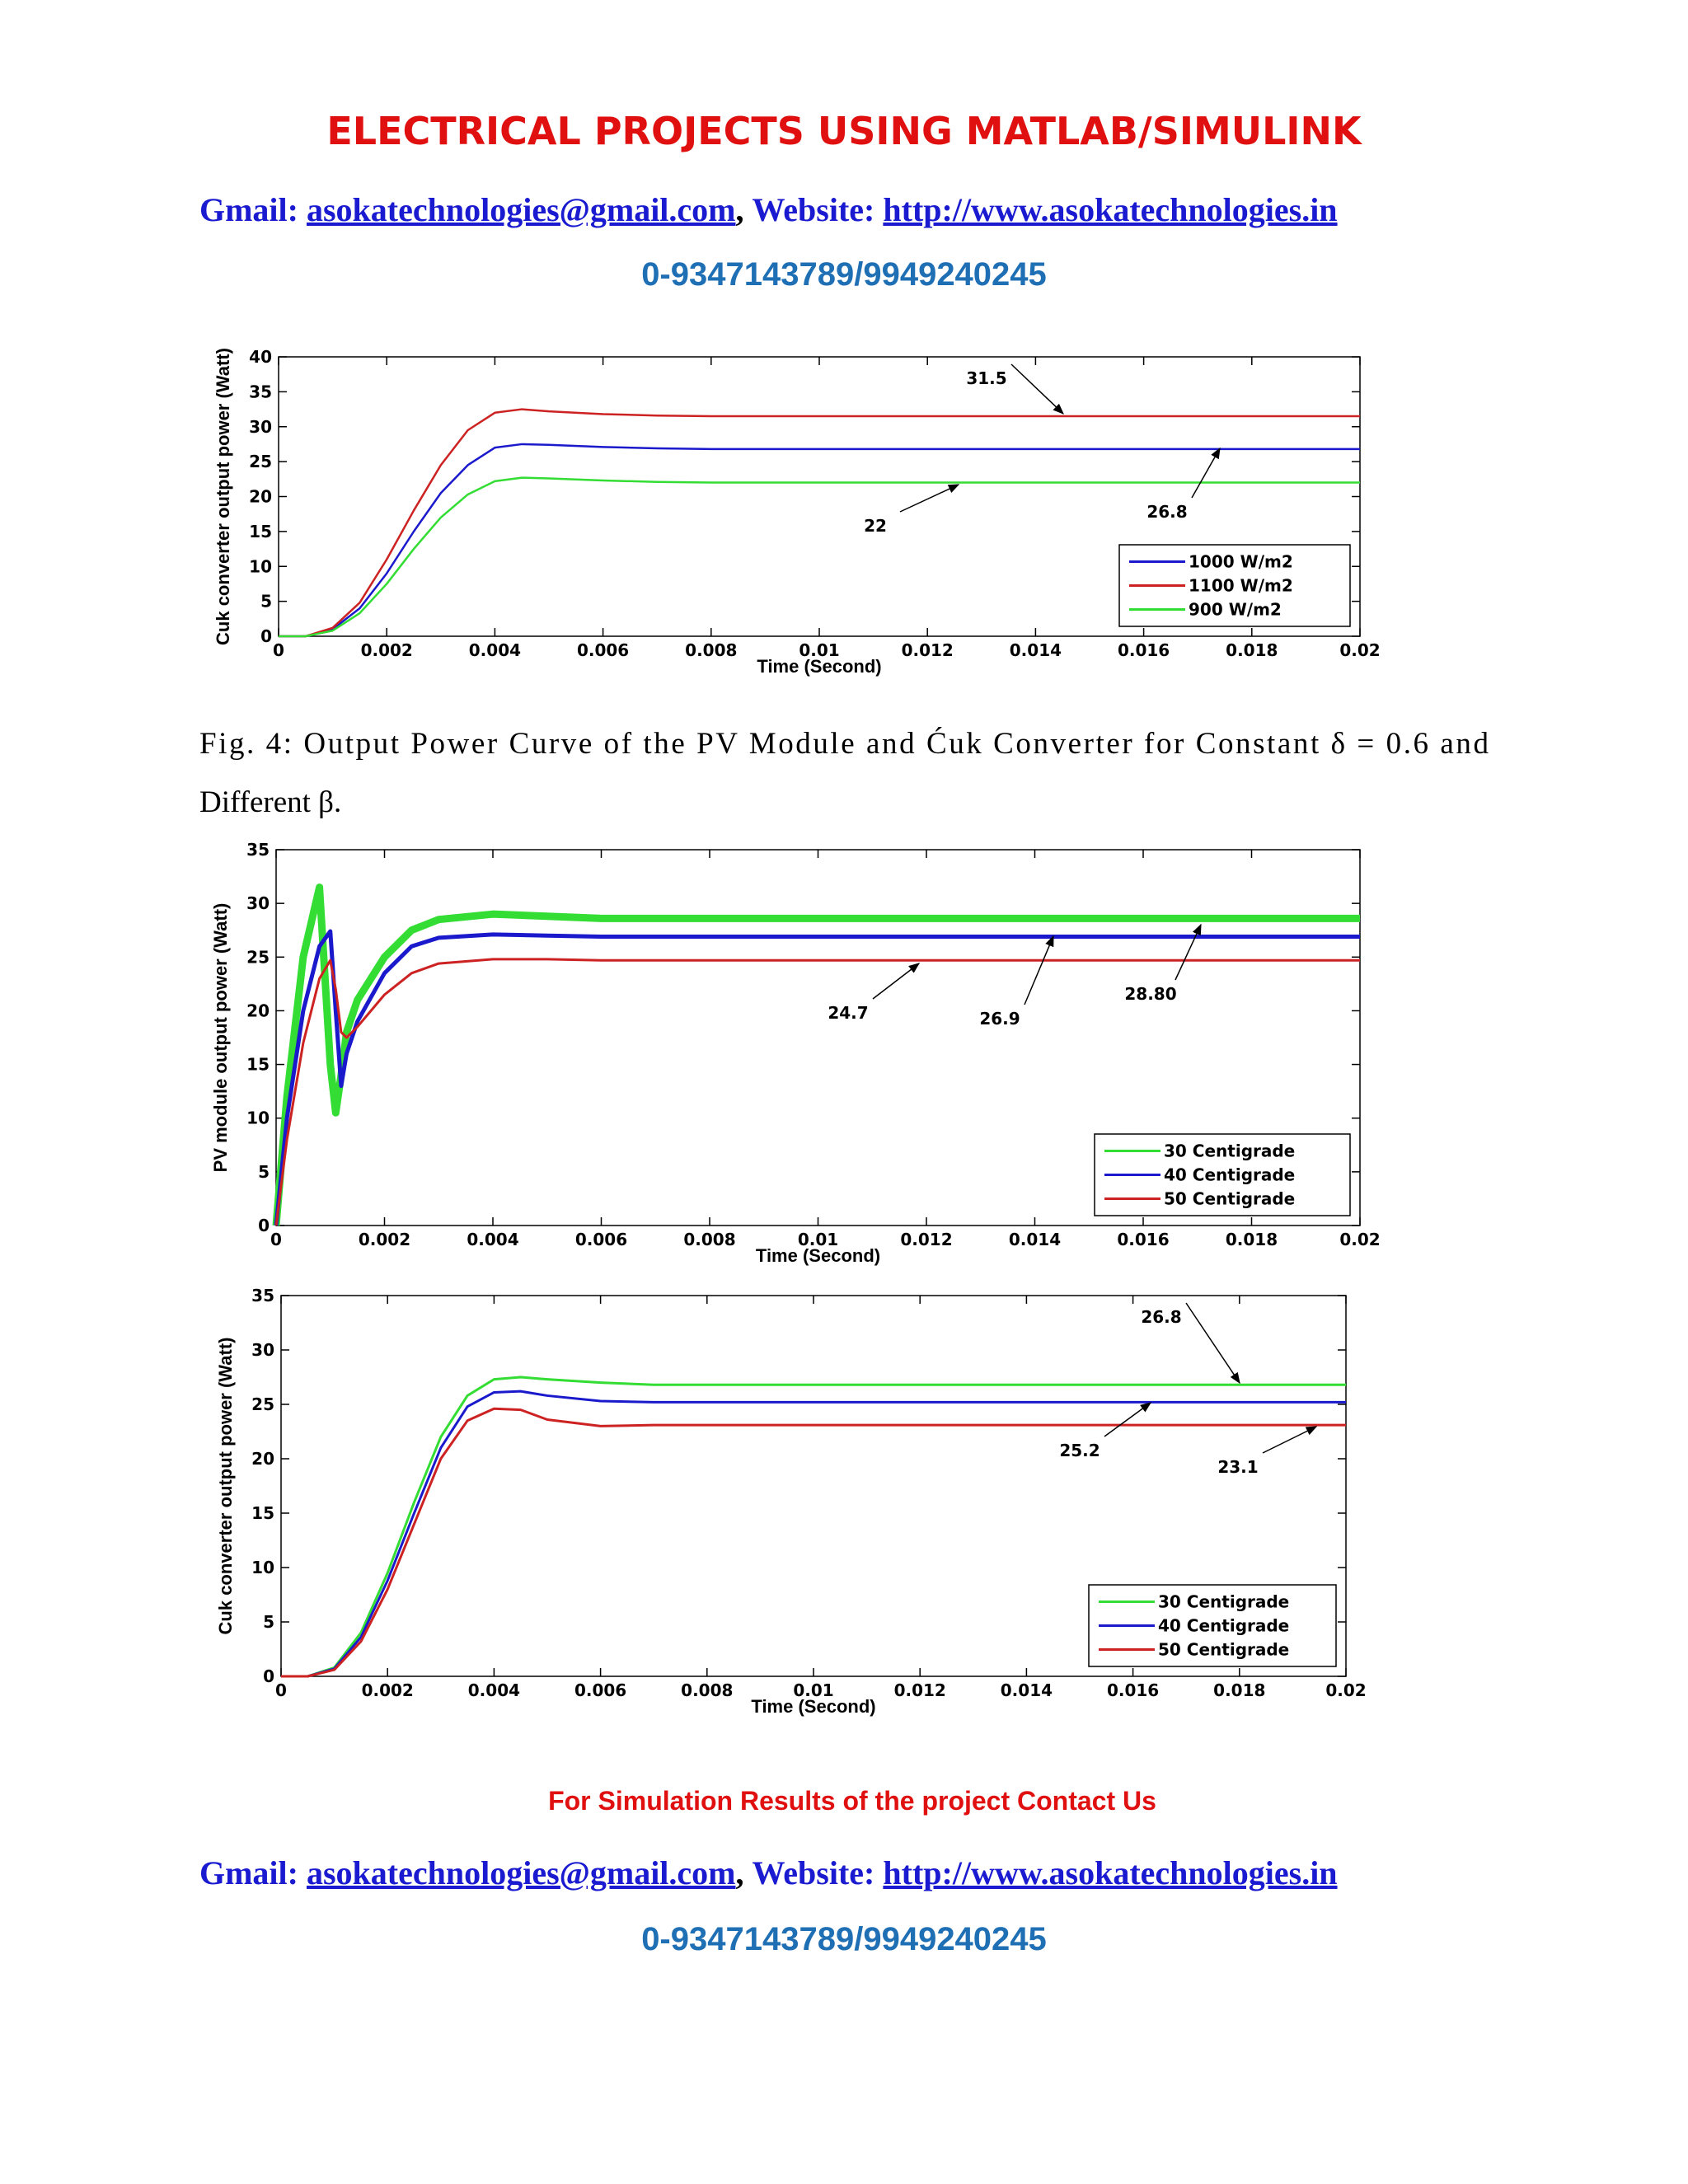 This screenshot has height=2184, width=1688. I want to click on annotation: 28.80, so click(1150, 994).